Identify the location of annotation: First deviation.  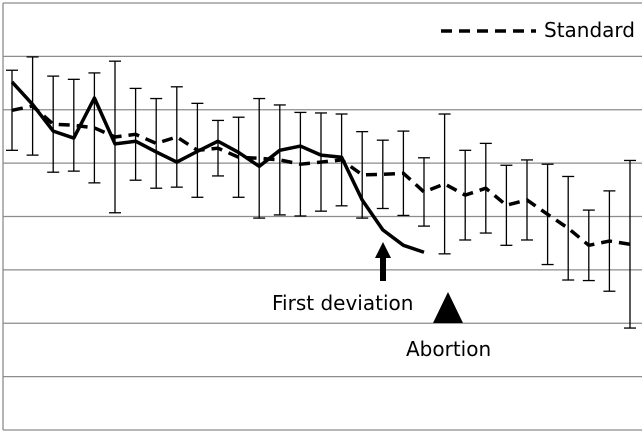
(342, 303).